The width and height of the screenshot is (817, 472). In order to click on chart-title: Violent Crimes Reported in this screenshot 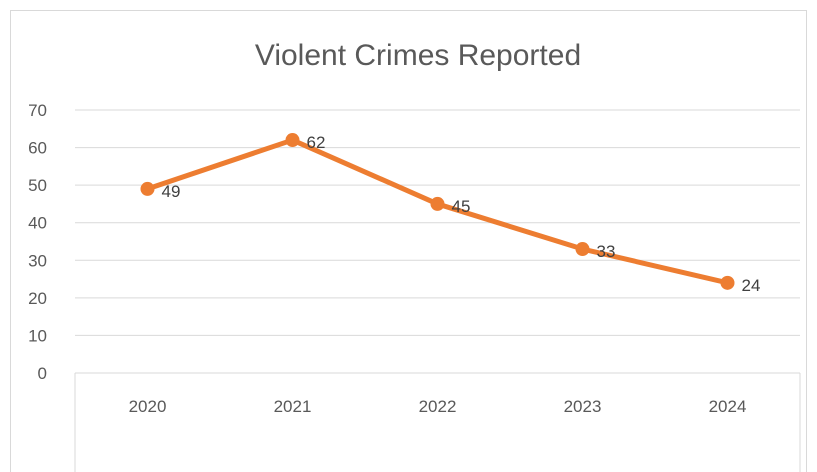, I will do `click(418, 55)`.